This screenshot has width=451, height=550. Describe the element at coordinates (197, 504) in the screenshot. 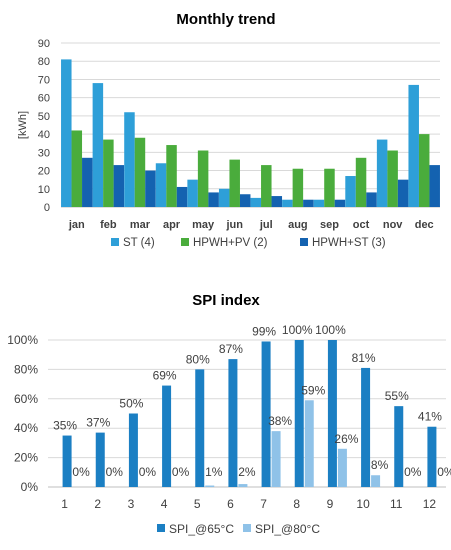

I see `x-category-label: 5` at that location.